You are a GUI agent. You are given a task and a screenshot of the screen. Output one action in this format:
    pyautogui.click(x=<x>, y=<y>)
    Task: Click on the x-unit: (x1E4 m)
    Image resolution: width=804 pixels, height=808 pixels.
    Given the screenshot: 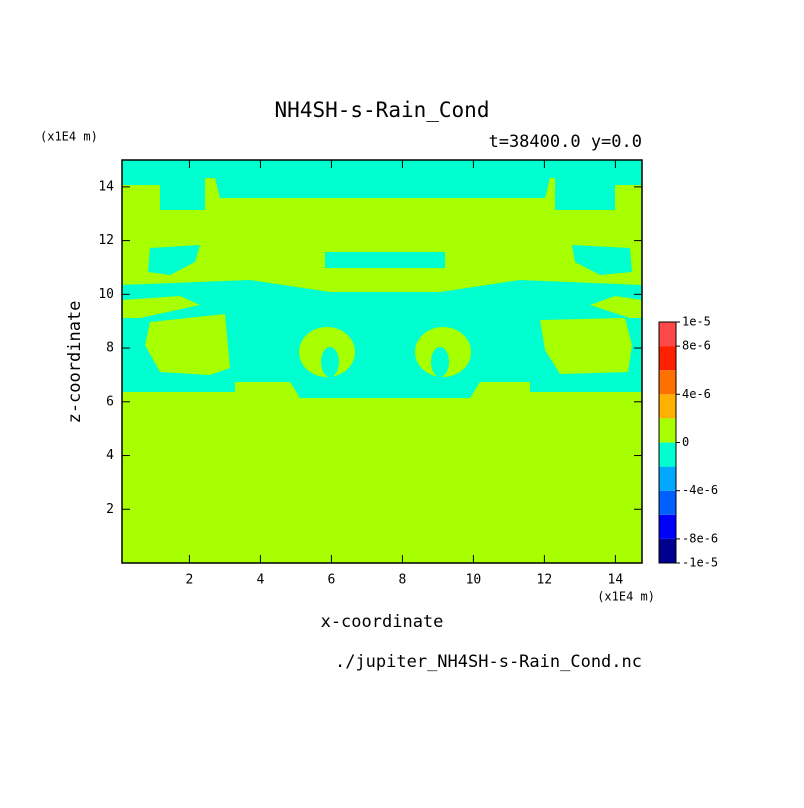 What is the action you would take?
    pyautogui.click(x=626, y=597)
    